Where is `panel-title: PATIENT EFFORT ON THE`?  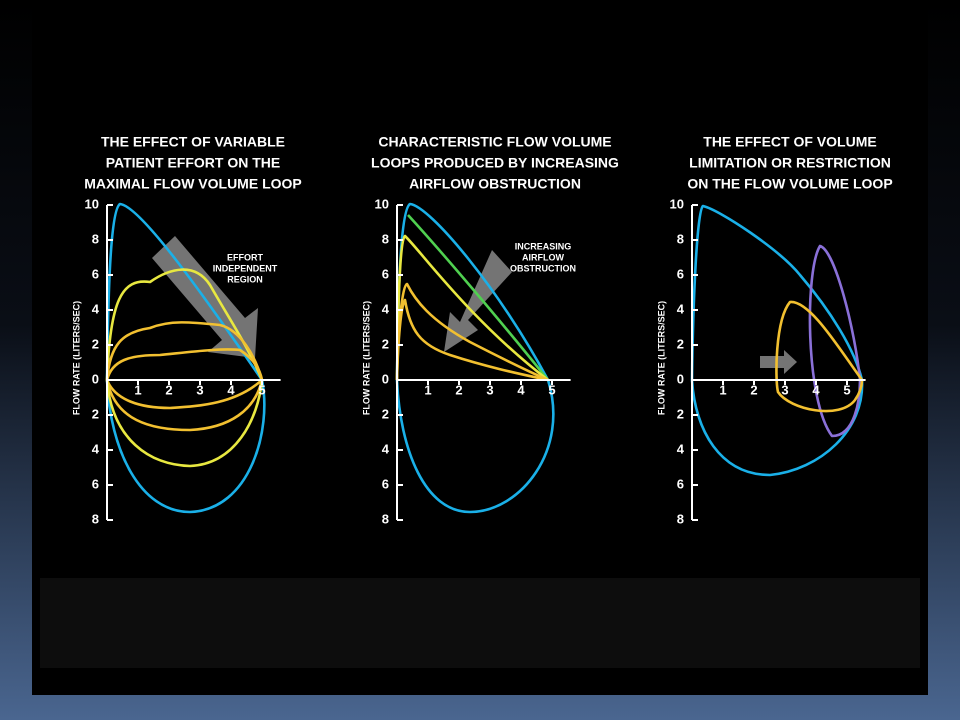
panel-title: PATIENT EFFORT ON THE is located at coordinates (193, 163).